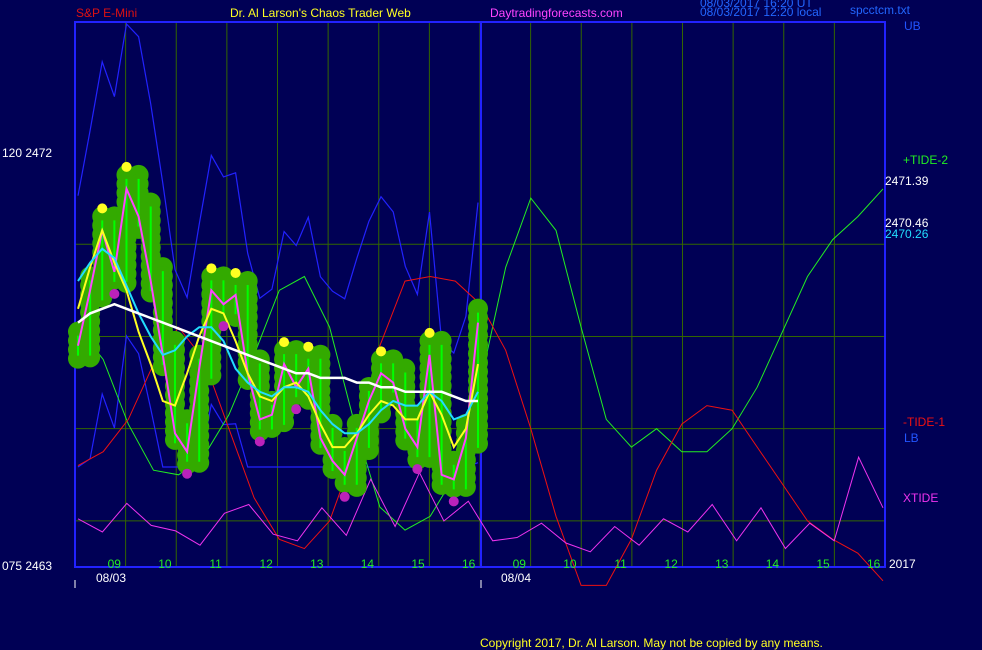  I want to click on year-label: 2017, so click(902, 564).